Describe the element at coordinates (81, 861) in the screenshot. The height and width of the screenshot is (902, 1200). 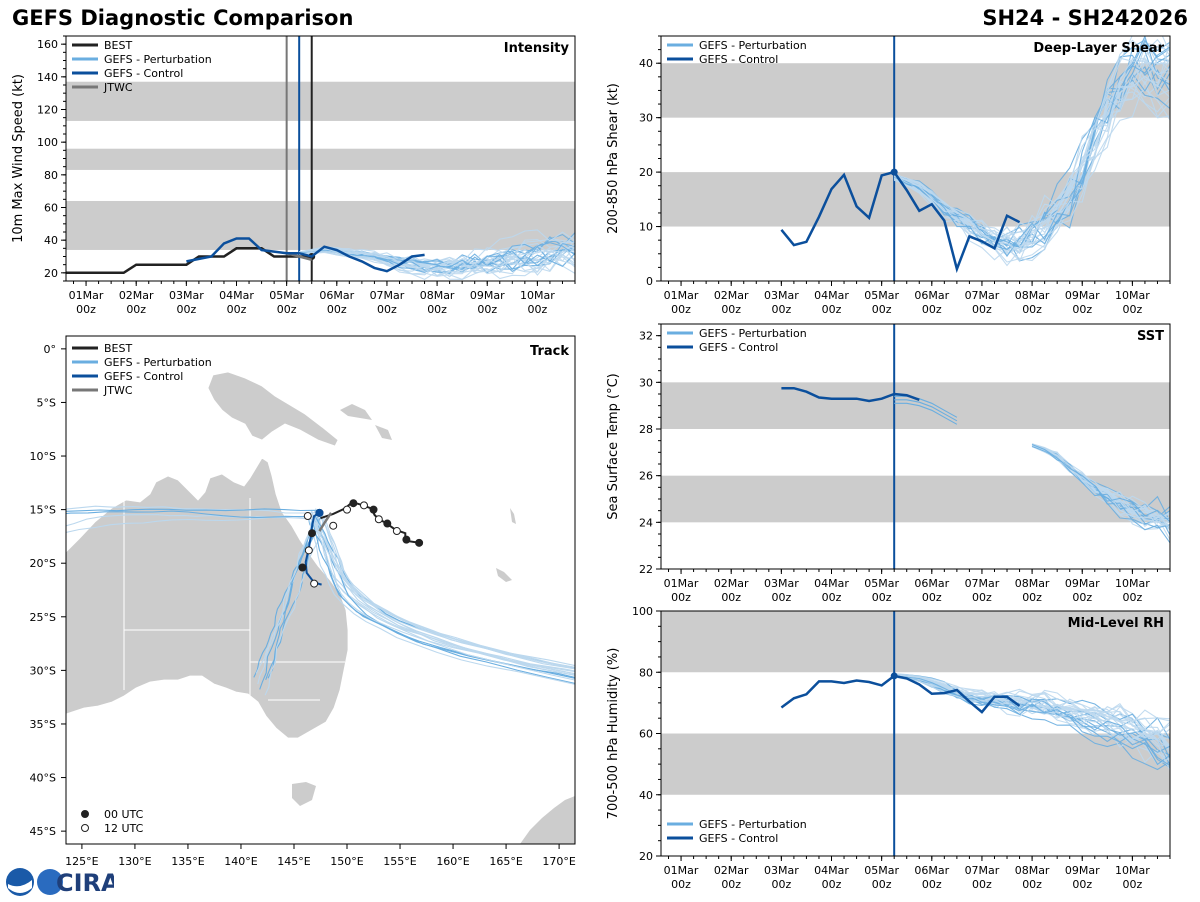
I see `track-xtick-label: 125°E` at that location.